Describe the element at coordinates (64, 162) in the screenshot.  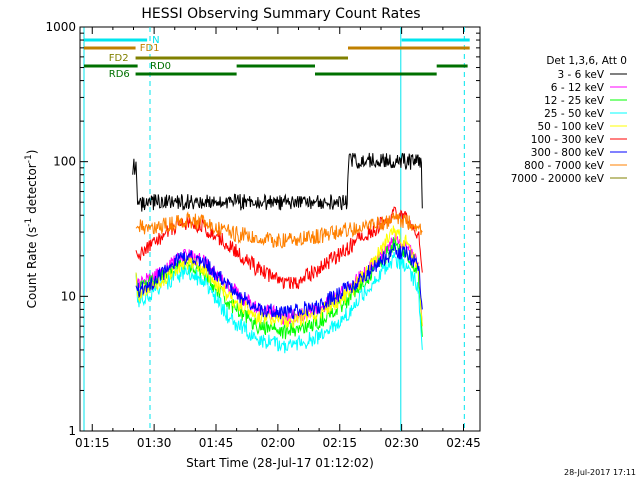
I see `y-tick-label: 100` at that location.